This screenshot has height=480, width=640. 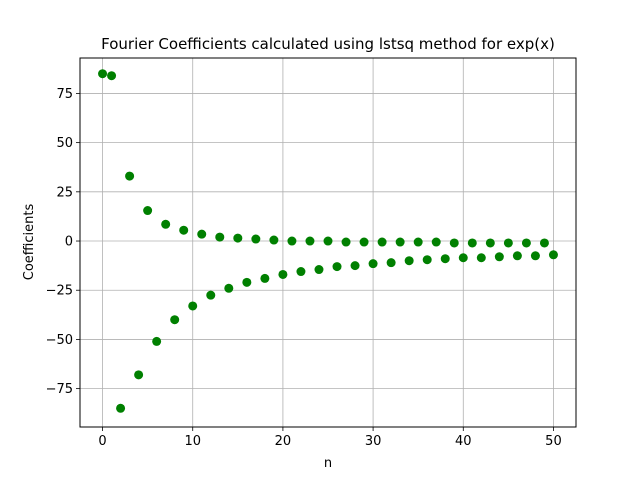 I want to click on y-tick-label: 75, so click(x=64, y=94).